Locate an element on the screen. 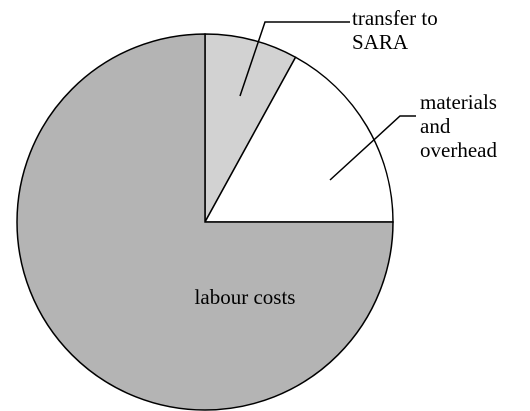 This screenshot has height=411, width=530. slice-label: labour costs is located at coordinates (245, 297).